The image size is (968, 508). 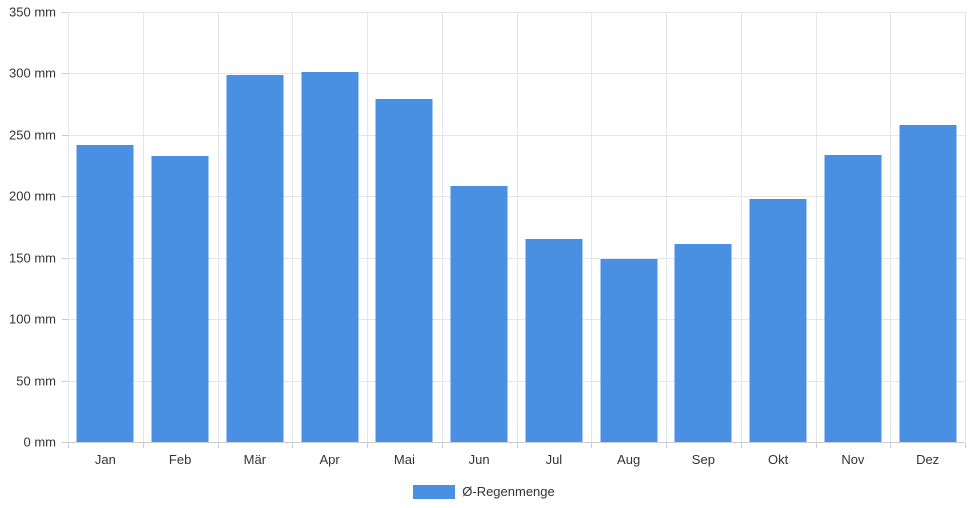 What do you see at coordinates (32, 319) in the screenshot?
I see `y-axis-tick-label: 100 mm` at bounding box center [32, 319].